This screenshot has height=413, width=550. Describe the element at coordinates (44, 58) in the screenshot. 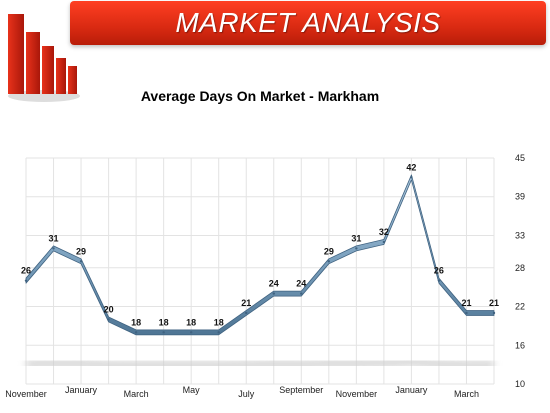

I see `bar-chart-logo-icon` at that location.